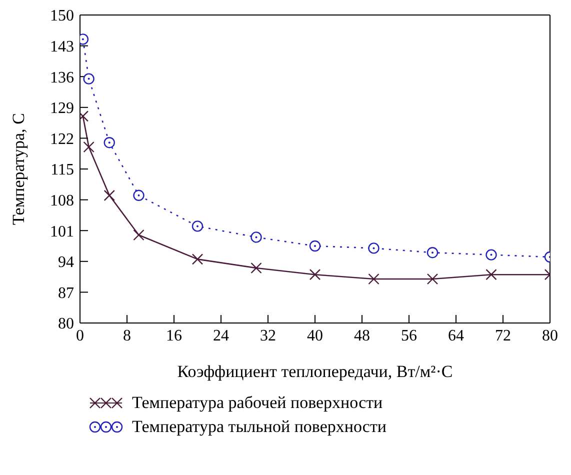 Image resolution: width=571 pixels, height=475 pixels. Describe the element at coordinates (315, 335) in the screenshot. I see `x-tick-label: 40` at that location.